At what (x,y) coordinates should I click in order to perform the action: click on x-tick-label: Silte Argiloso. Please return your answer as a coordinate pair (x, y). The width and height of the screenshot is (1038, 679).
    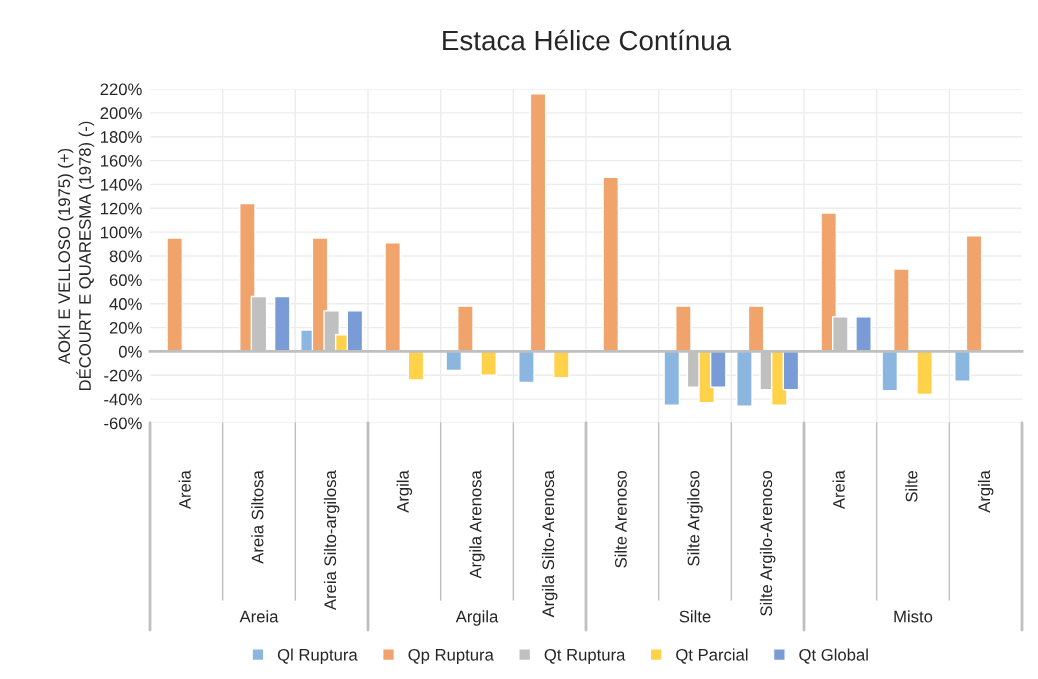
    Looking at the image, I should click on (695, 518).